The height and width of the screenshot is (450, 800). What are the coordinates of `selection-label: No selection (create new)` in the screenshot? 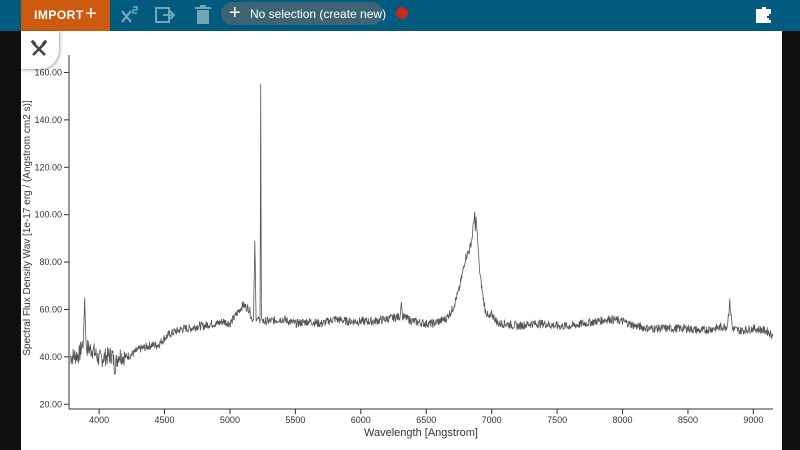 It's located at (318, 14).